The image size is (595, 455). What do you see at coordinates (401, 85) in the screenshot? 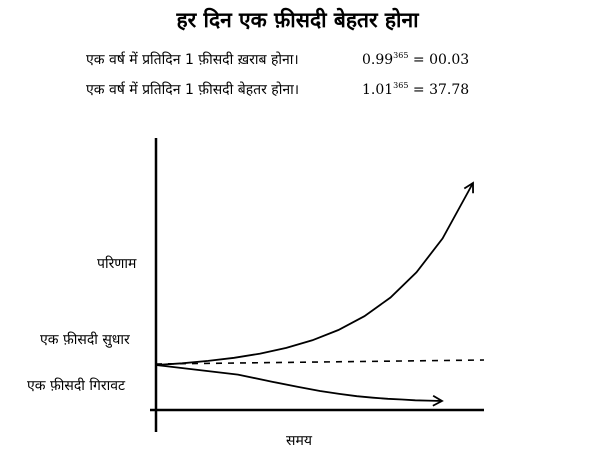
I see `equation-exponent-better: 365` at bounding box center [401, 85].